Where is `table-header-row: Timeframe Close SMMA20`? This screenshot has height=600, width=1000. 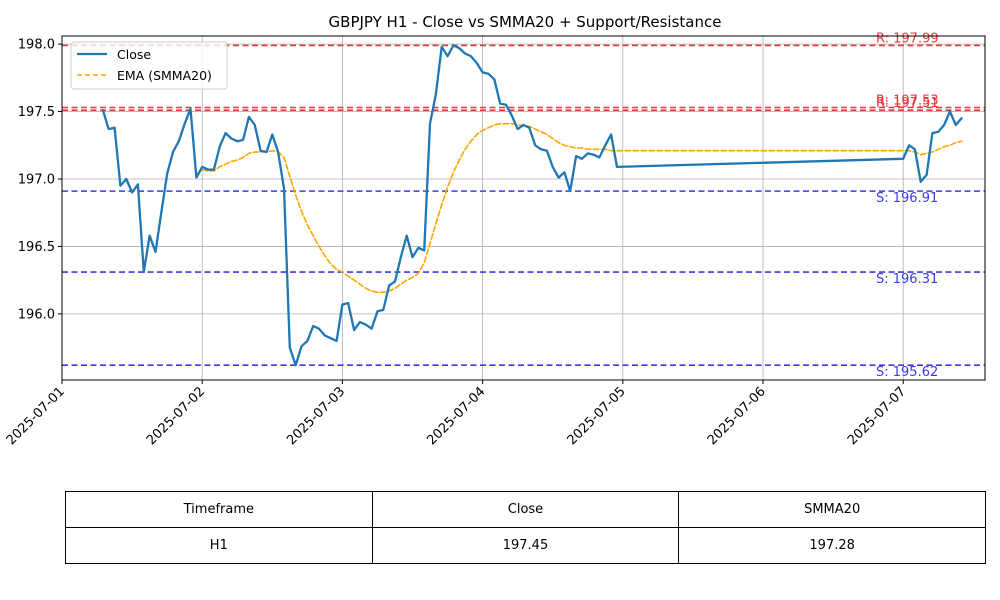 table-header-row: Timeframe Close SMMA20 is located at coordinates (525, 509).